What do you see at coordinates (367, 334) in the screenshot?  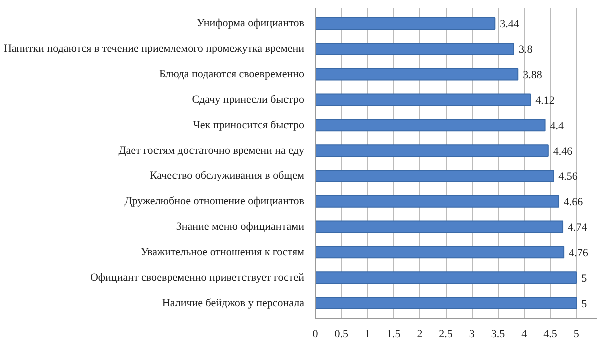 I see `x-tick-label: 1` at bounding box center [367, 334].